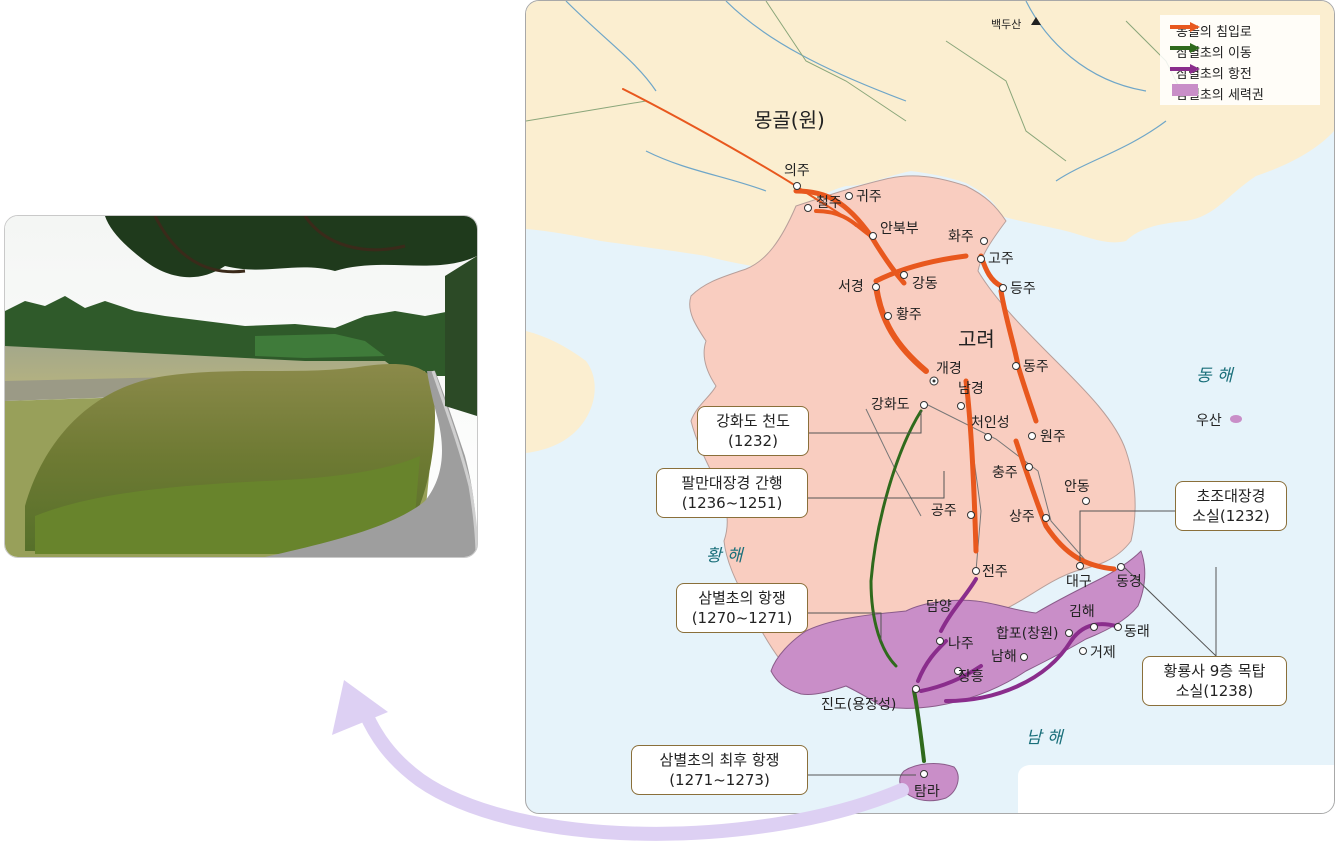  I want to click on place-damyang: 담양, so click(939, 607).